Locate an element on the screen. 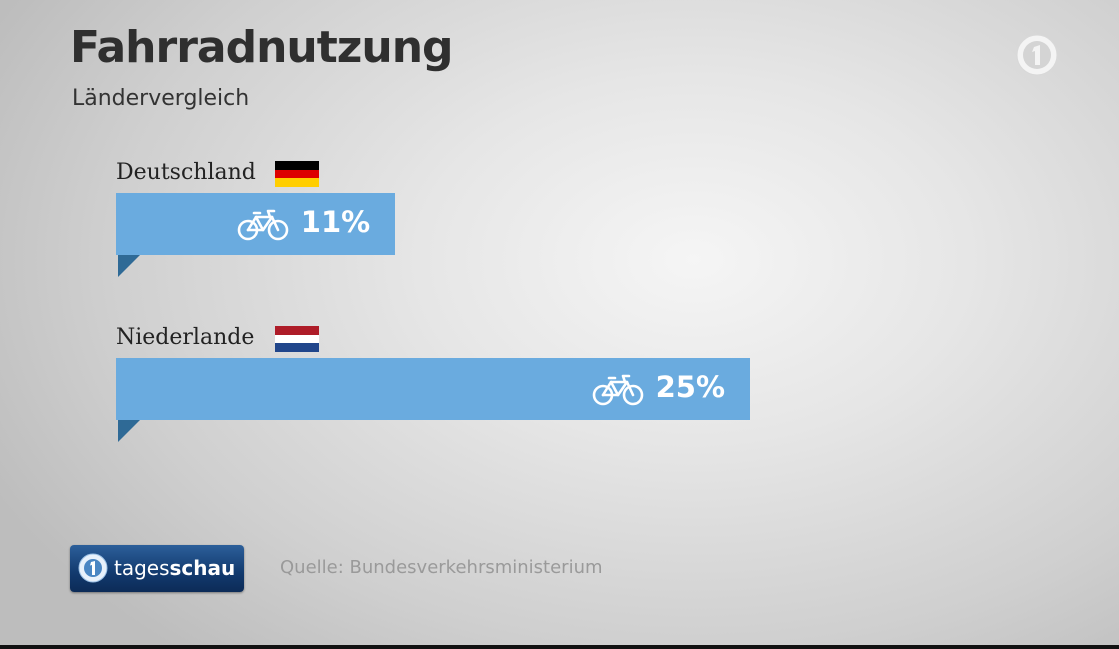 The image size is (1119, 649). data-label: 11% is located at coordinates (335, 222).